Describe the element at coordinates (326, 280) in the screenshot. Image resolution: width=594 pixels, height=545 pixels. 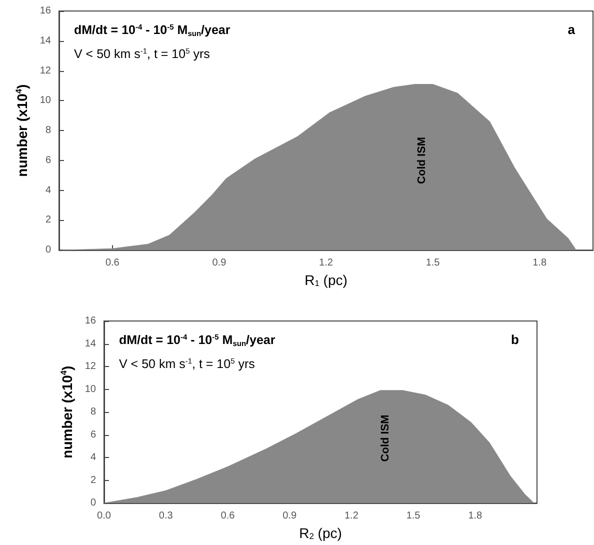
I see `x-axis-title: R1 (pc)` at that location.